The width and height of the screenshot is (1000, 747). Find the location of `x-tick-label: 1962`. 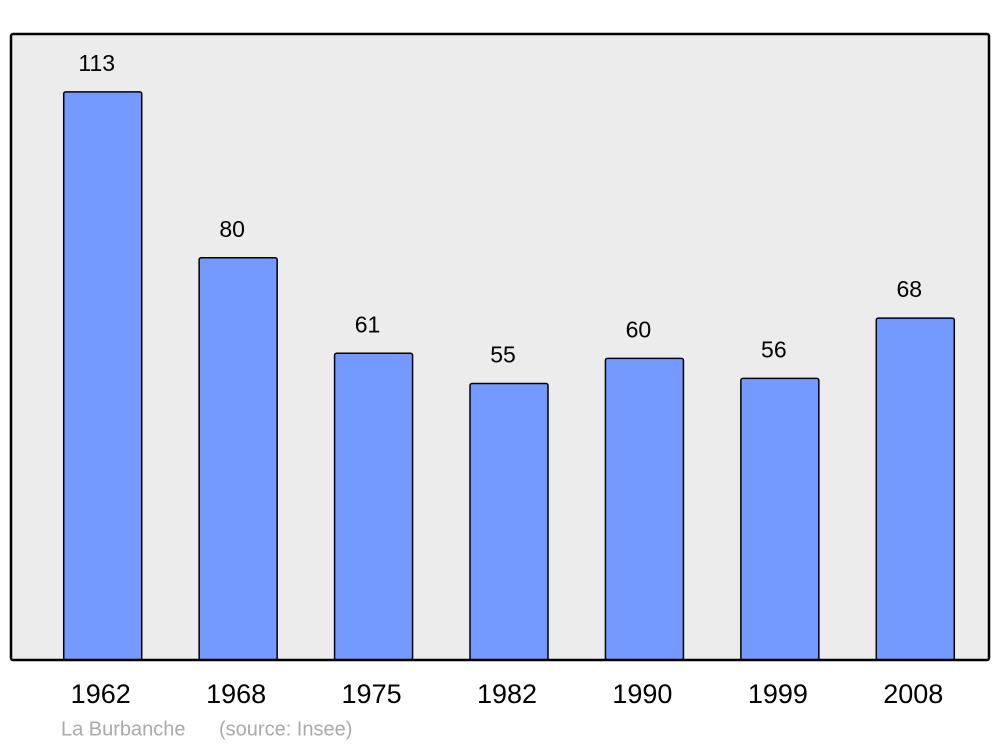

x-tick-label: 1962 is located at coordinates (101, 694).